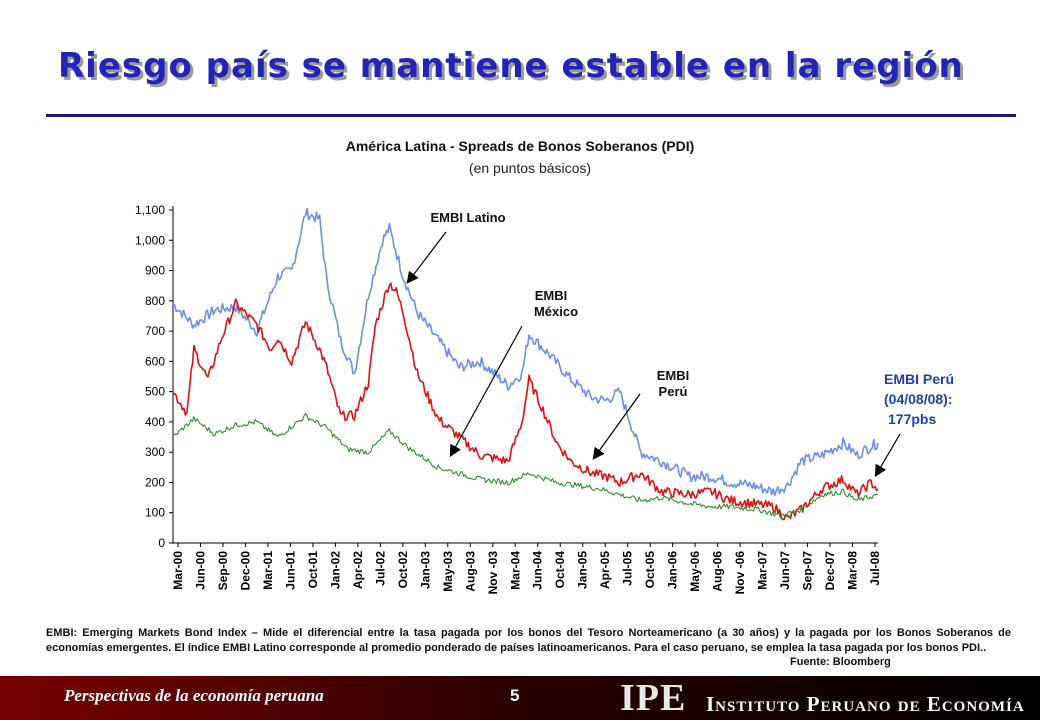 The width and height of the screenshot is (1040, 720). I want to click on x-tick-label: Nov -06, so click(740, 573).